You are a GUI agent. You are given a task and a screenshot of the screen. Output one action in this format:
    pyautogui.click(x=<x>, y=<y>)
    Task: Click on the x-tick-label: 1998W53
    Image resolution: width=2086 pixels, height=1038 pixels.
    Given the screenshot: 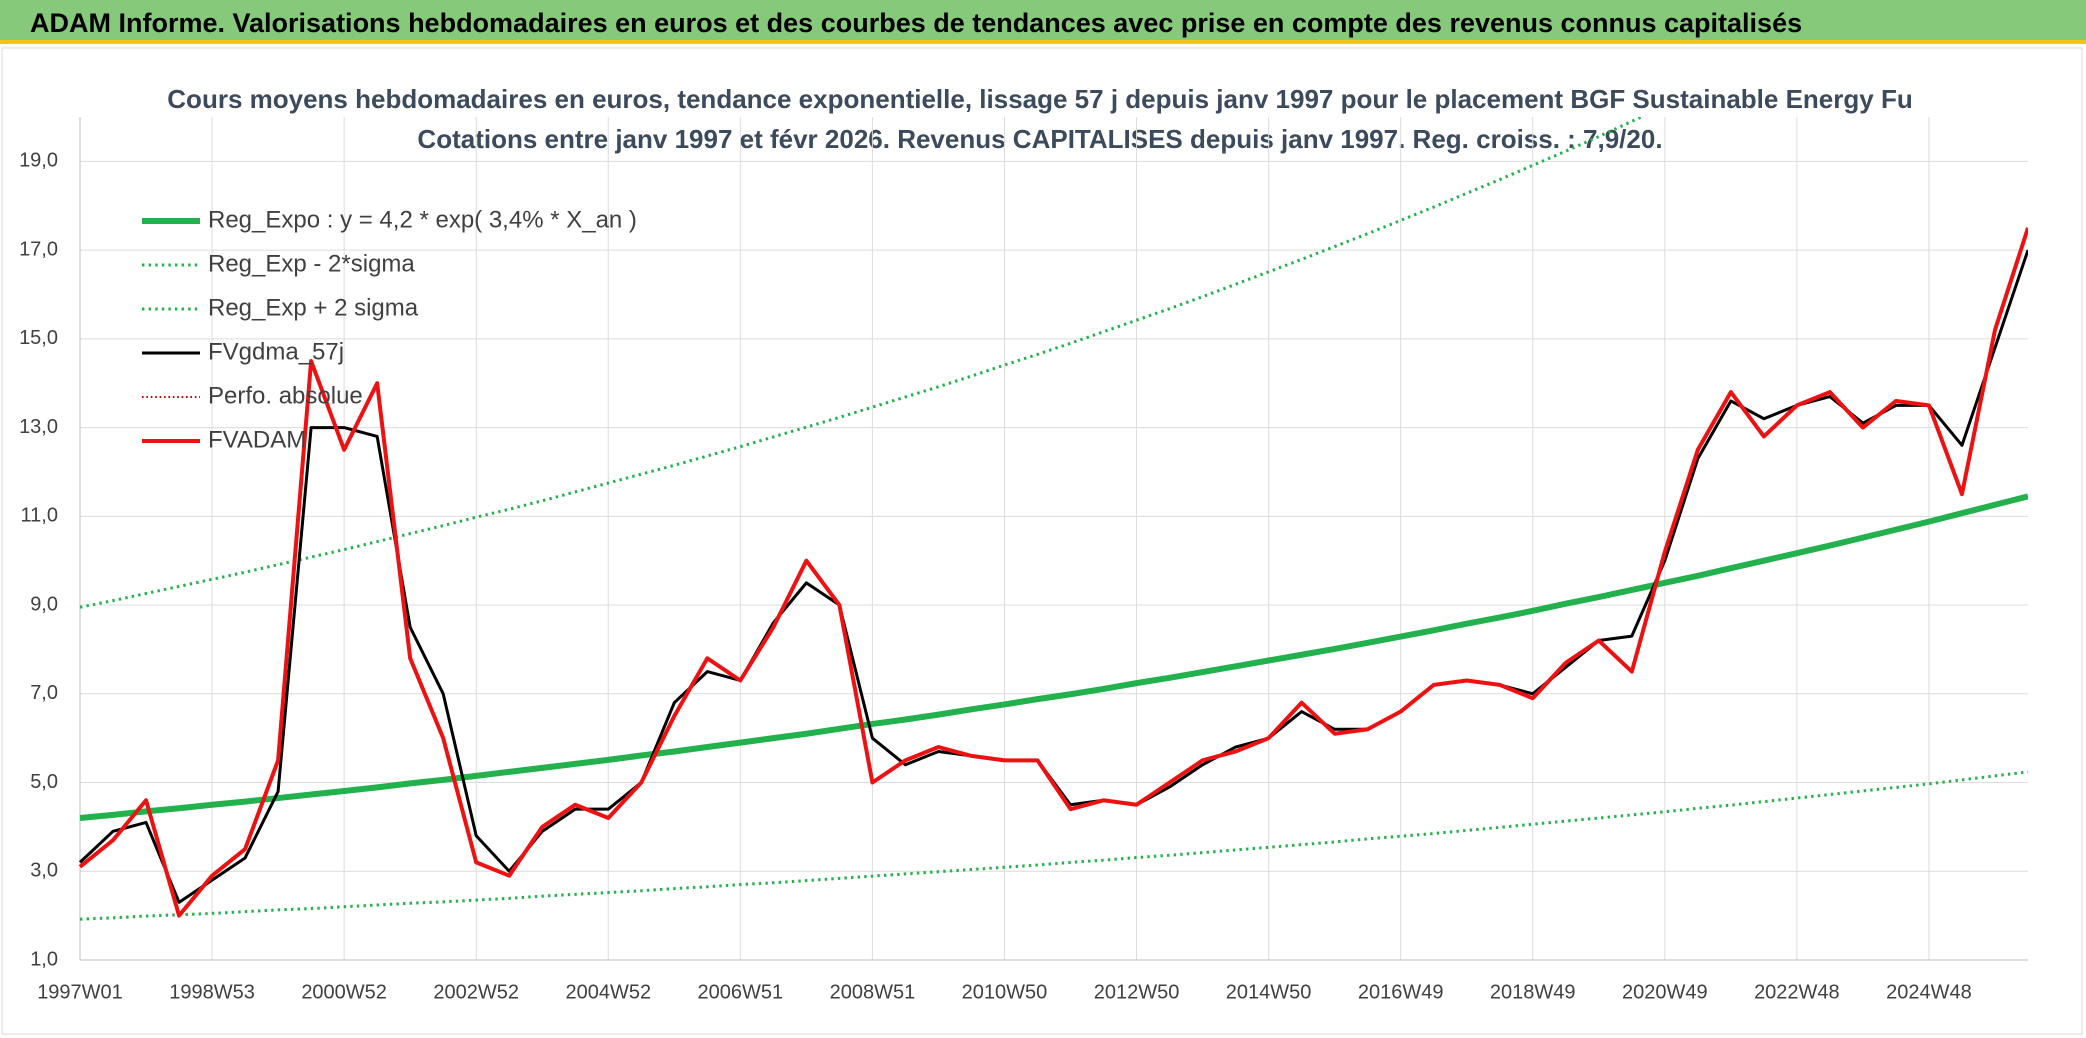 What is the action you would take?
    pyautogui.click(x=212, y=992)
    